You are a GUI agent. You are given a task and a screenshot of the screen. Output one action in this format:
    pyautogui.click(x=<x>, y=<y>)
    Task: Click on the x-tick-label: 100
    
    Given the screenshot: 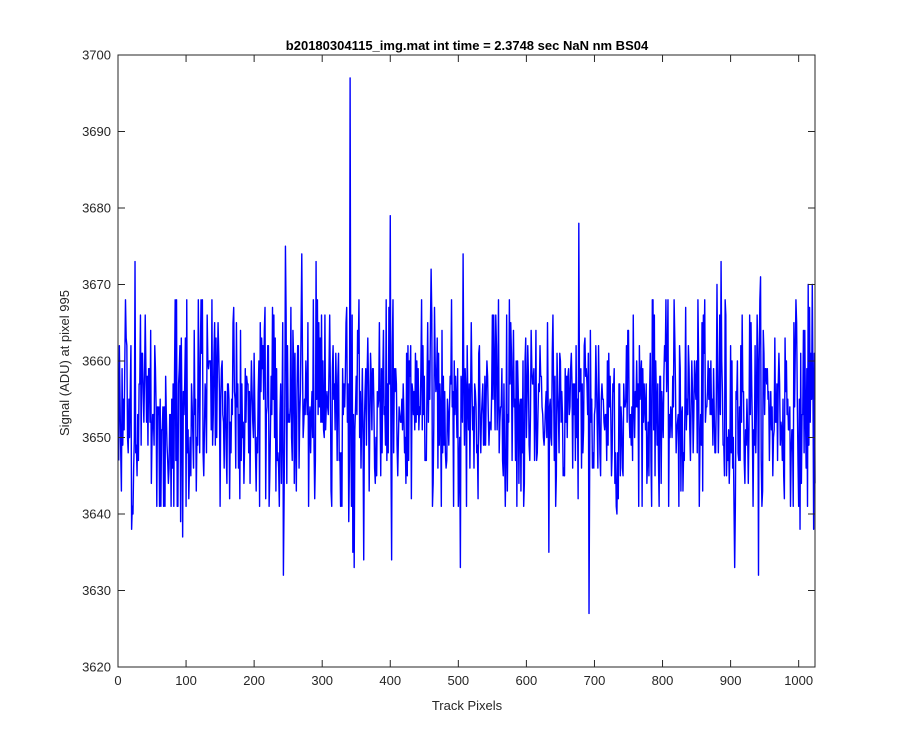 What is the action you would take?
    pyautogui.click(x=186, y=680)
    